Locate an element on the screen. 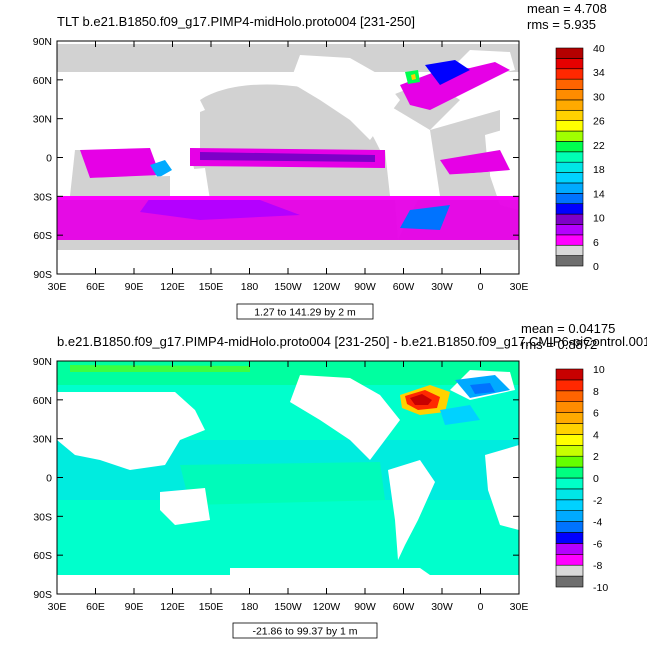  colorbar-label: -4 is located at coordinates (597, 523).